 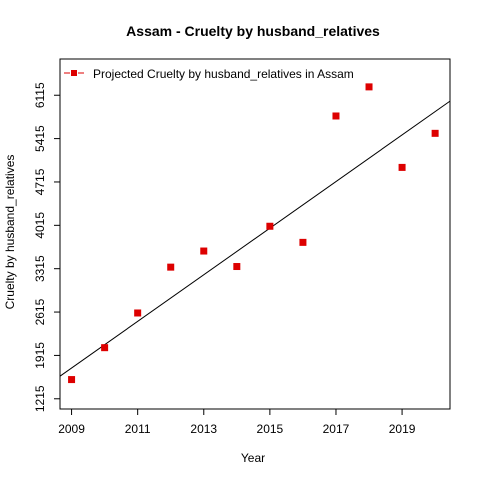 What do you see at coordinates (402, 429) in the screenshot?
I see `x-tick-label: 2019` at bounding box center [402, 429].